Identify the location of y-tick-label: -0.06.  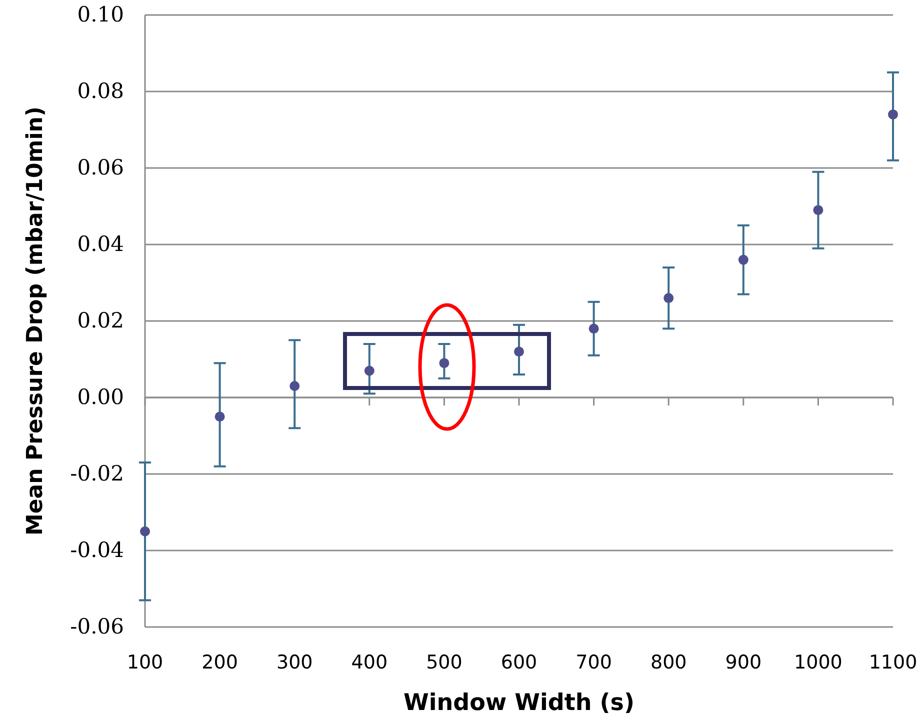
(97, 626).